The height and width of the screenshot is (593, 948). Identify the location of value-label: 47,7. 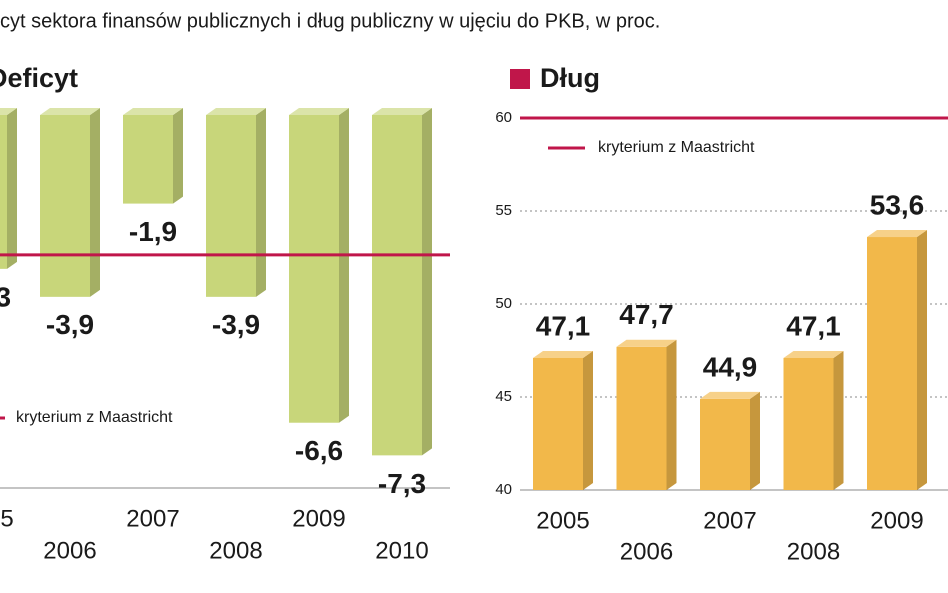
(646, 314).